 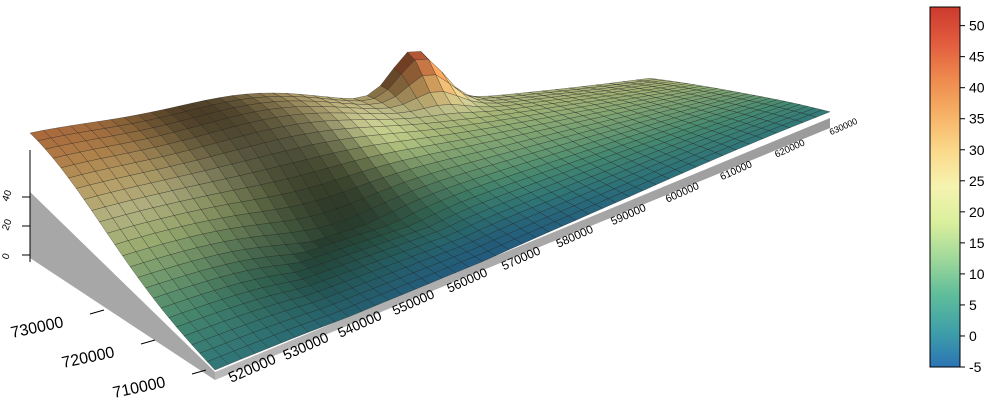 What do you see at coordinates (7, 224) in the screenshot?
I see `z-tick-label: 20` at bounding box center [7, 224].